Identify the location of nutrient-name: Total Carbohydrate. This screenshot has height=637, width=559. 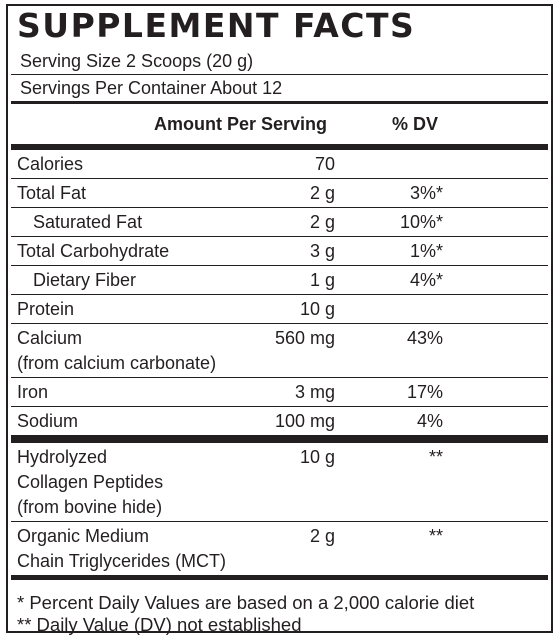
(93, 251).